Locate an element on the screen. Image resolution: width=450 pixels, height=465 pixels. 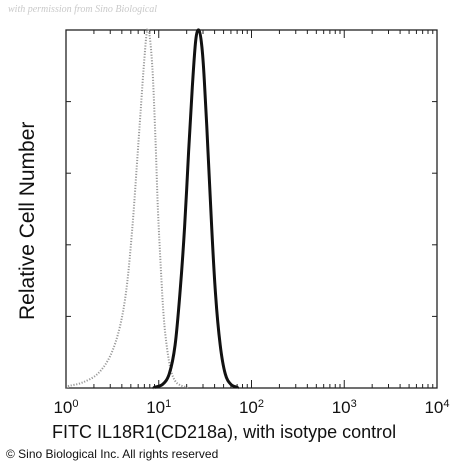
x-tick-label: 10² is located at coordinates (251, 408).